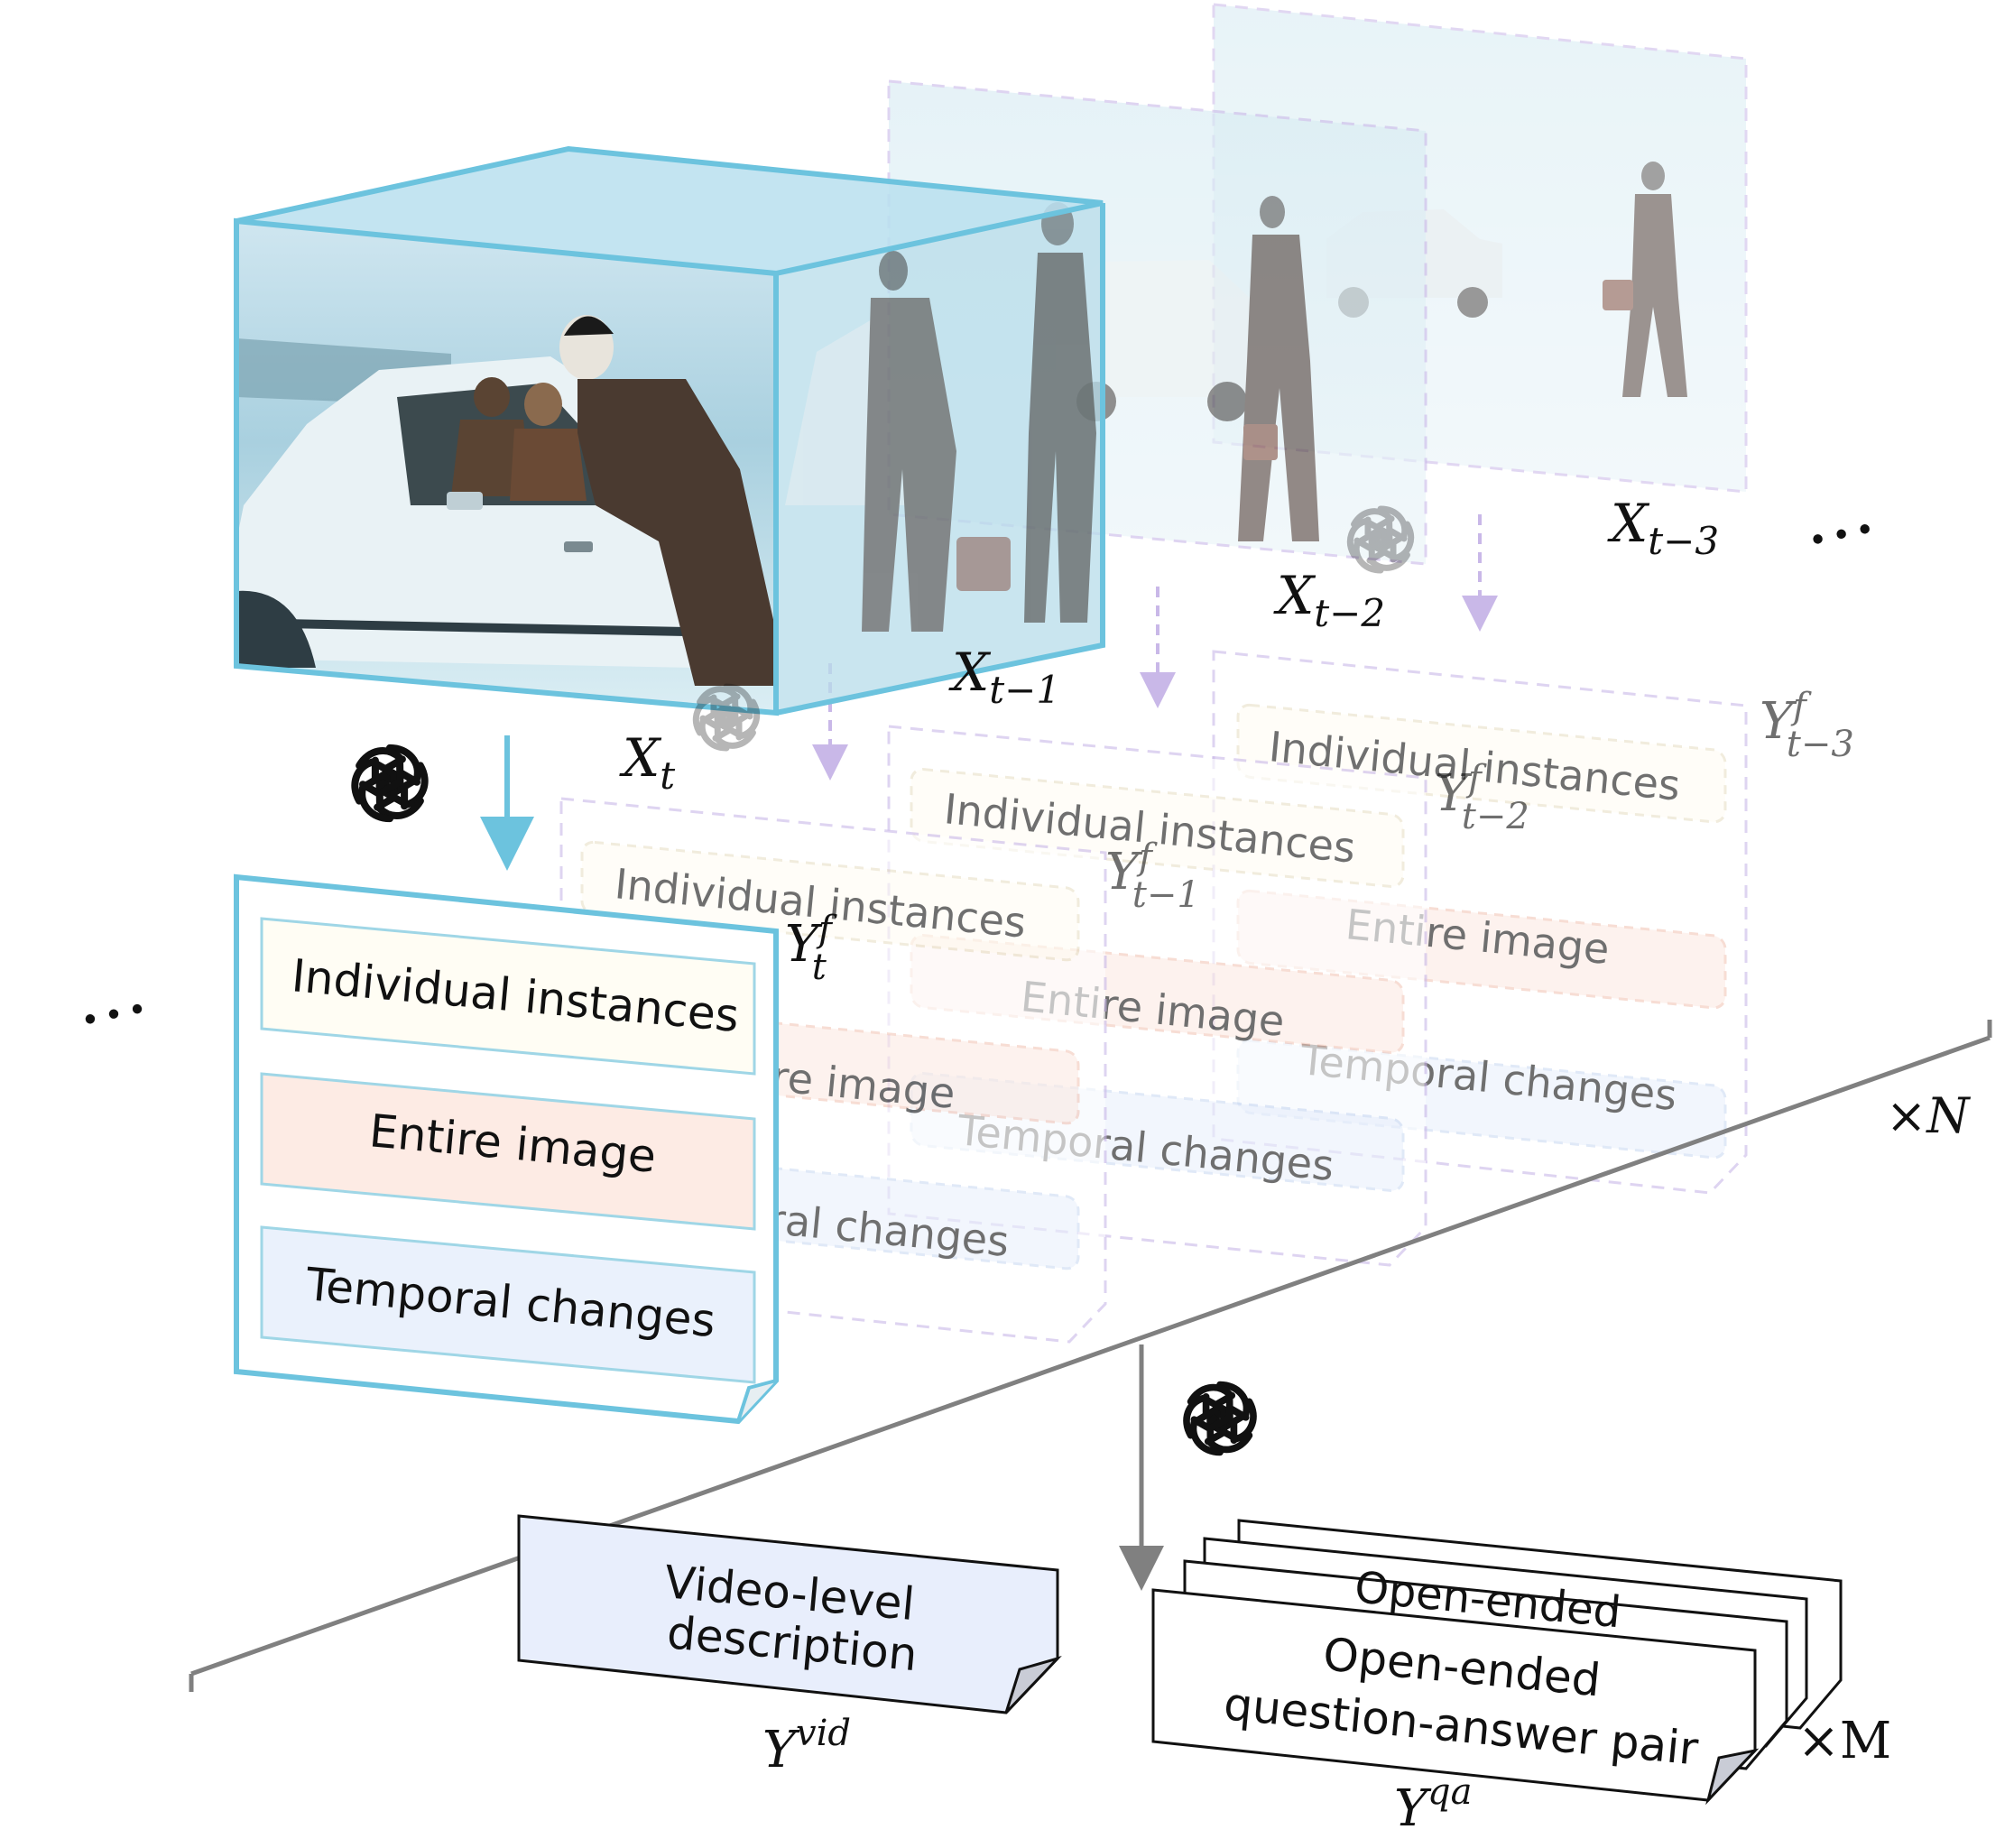  Describe the element at coordinates (647, 762) in the screenshot. I see `label-x-t: Xt` at that location.